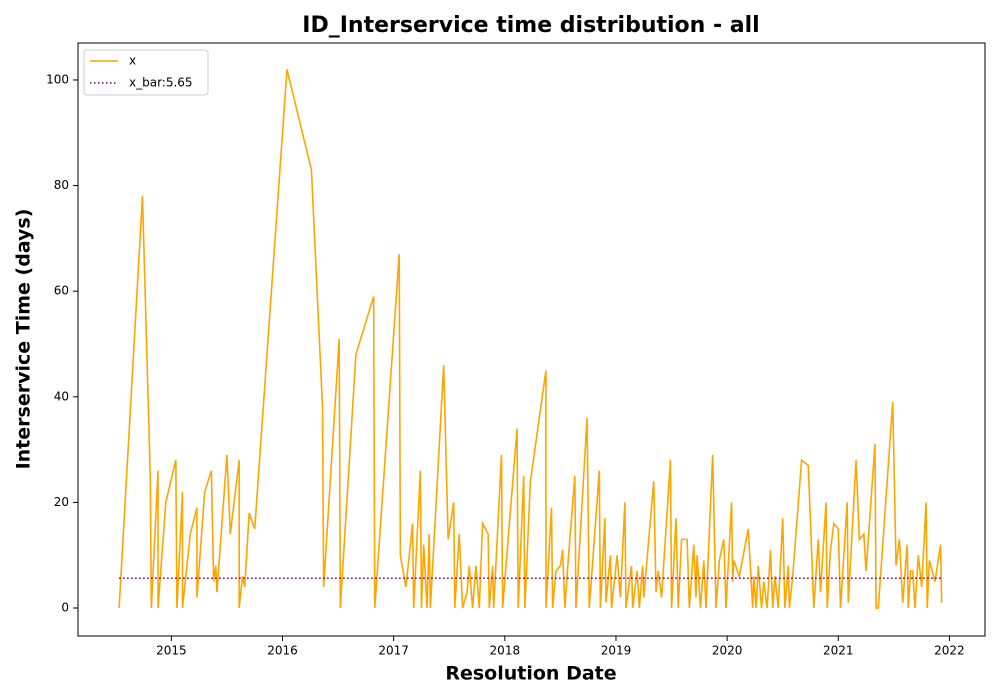 Image resolution: width=1000 pixels, height=700 pixels. I want to click on y-tick-label: 60, so click(61, 291).